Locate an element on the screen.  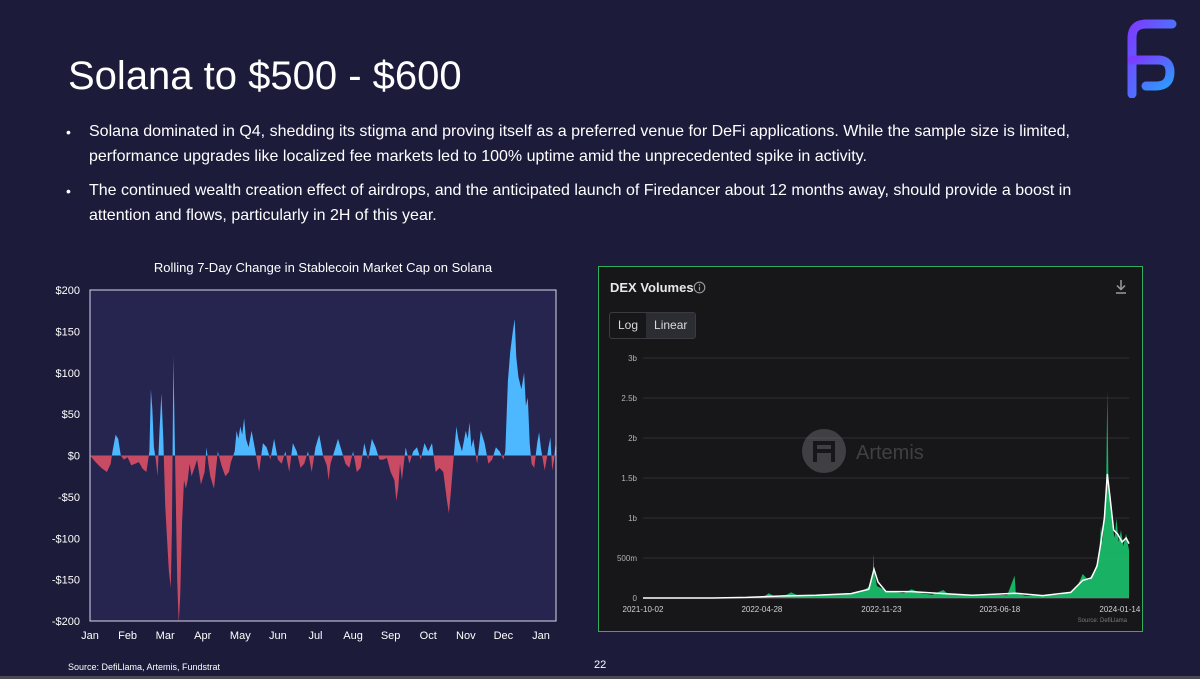
x-tick-label: Nov is located at coordinates (466, 636).